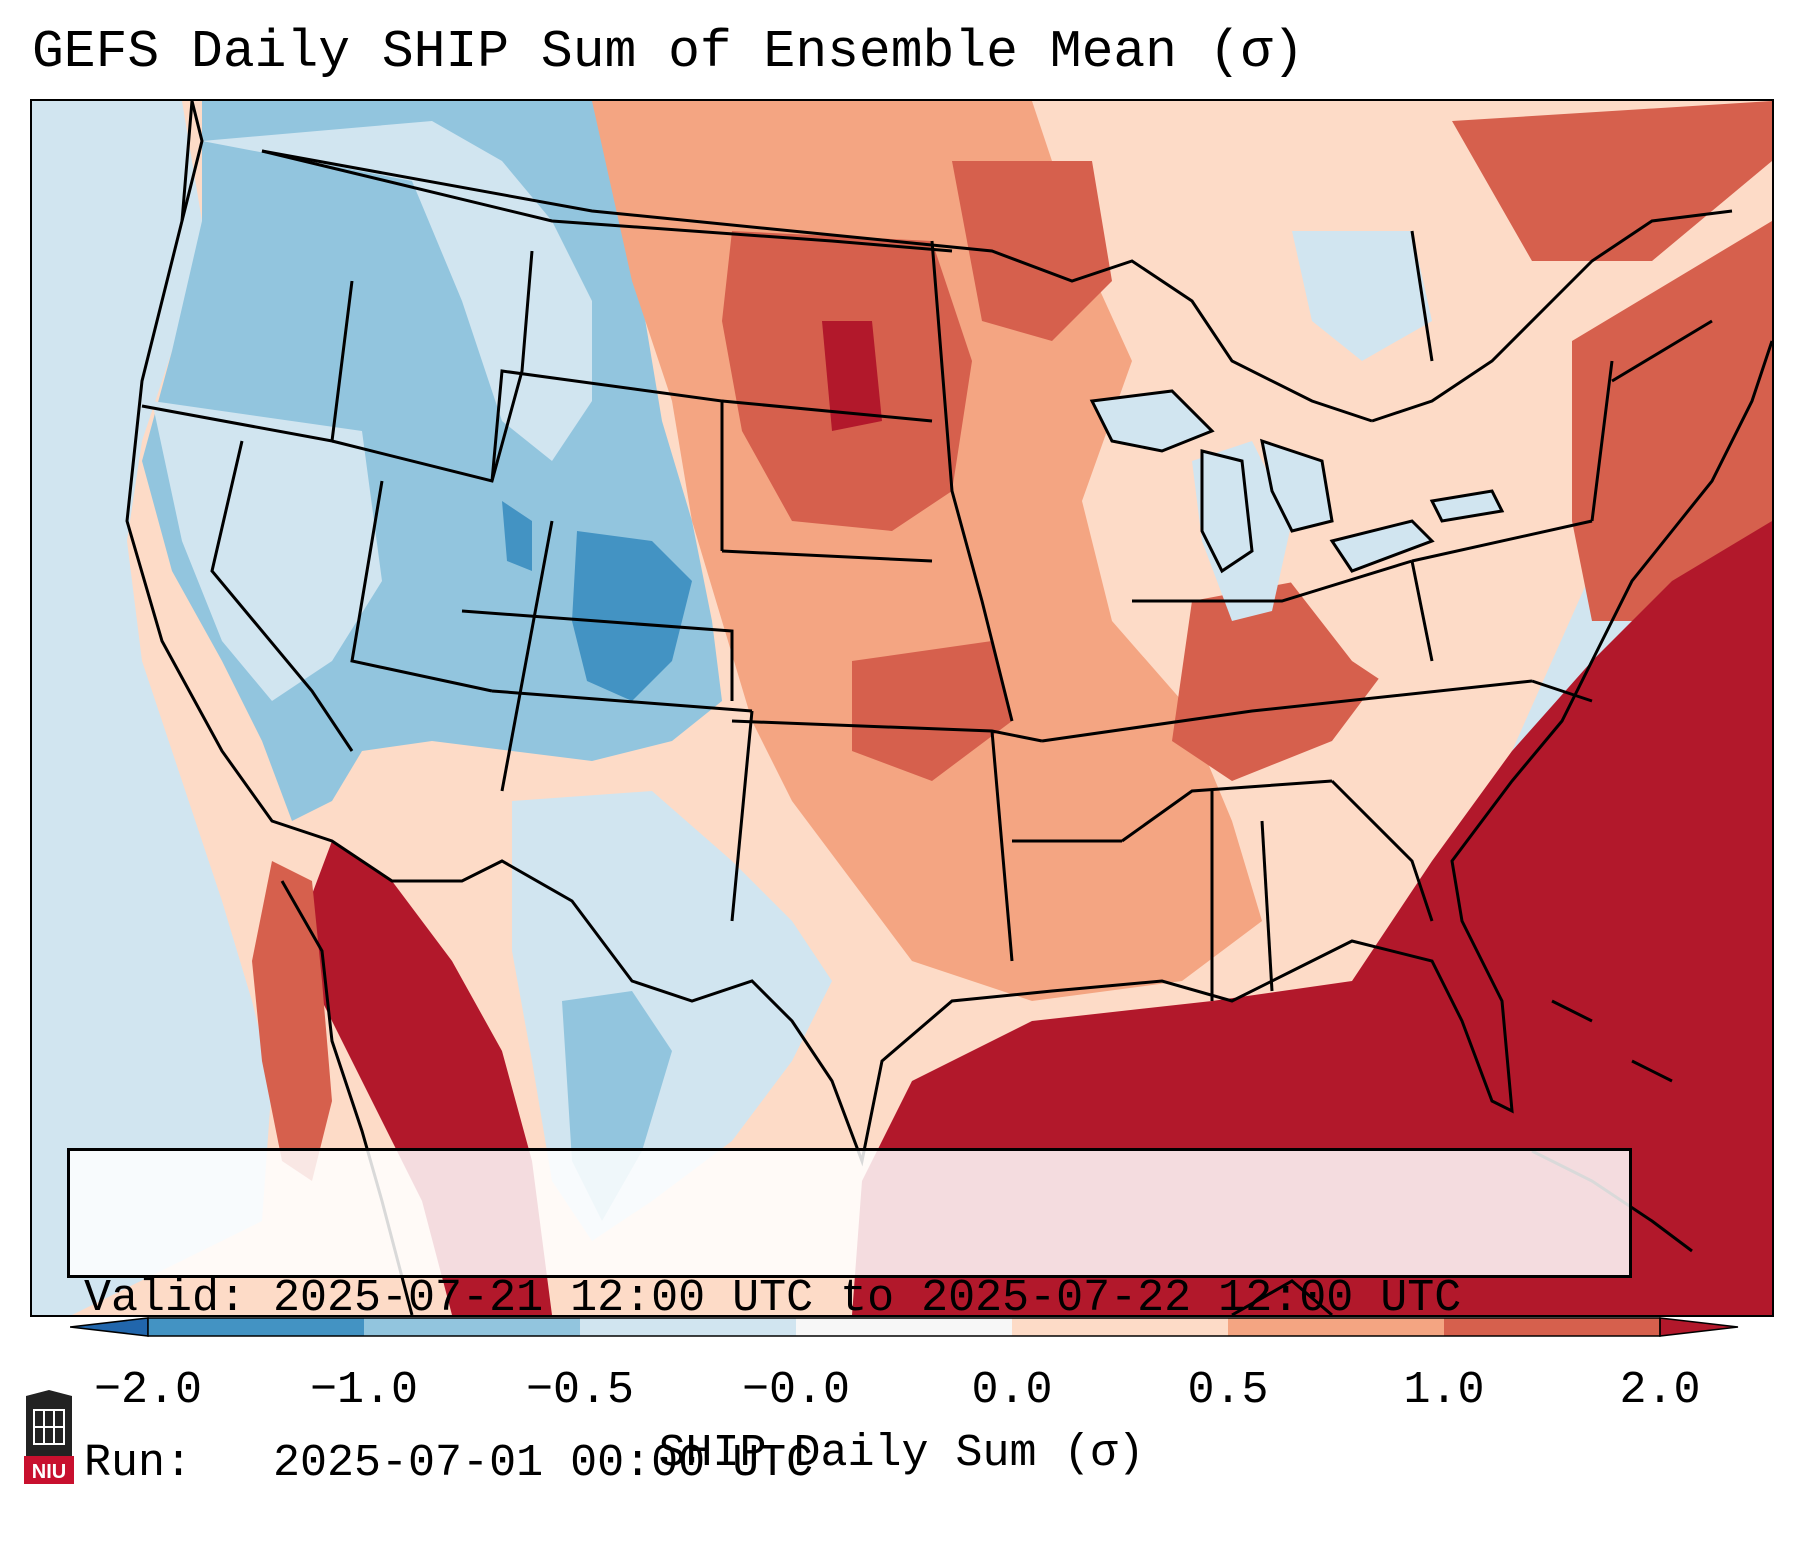  What do you see at coordinates (449, 1463) in the screenshot?
I see `run-time-line: Run: 2025-07-01 00:00 UTC` at bounding box center [449, 1463].